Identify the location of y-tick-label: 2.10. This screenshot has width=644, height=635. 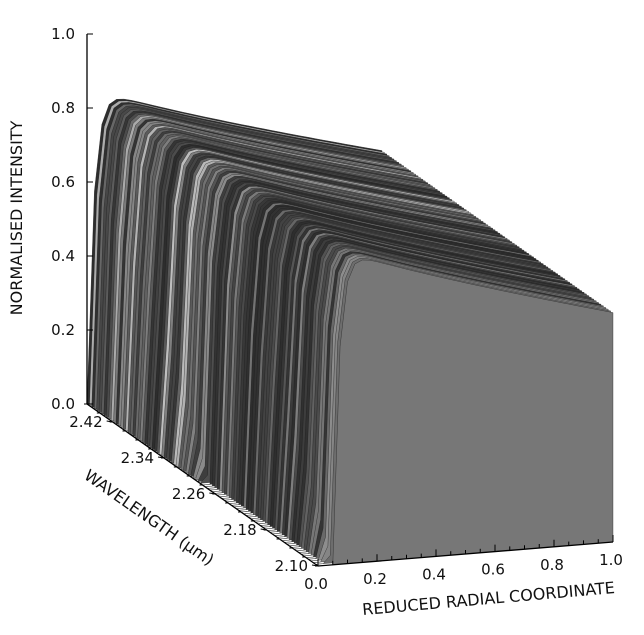
(291, 566).